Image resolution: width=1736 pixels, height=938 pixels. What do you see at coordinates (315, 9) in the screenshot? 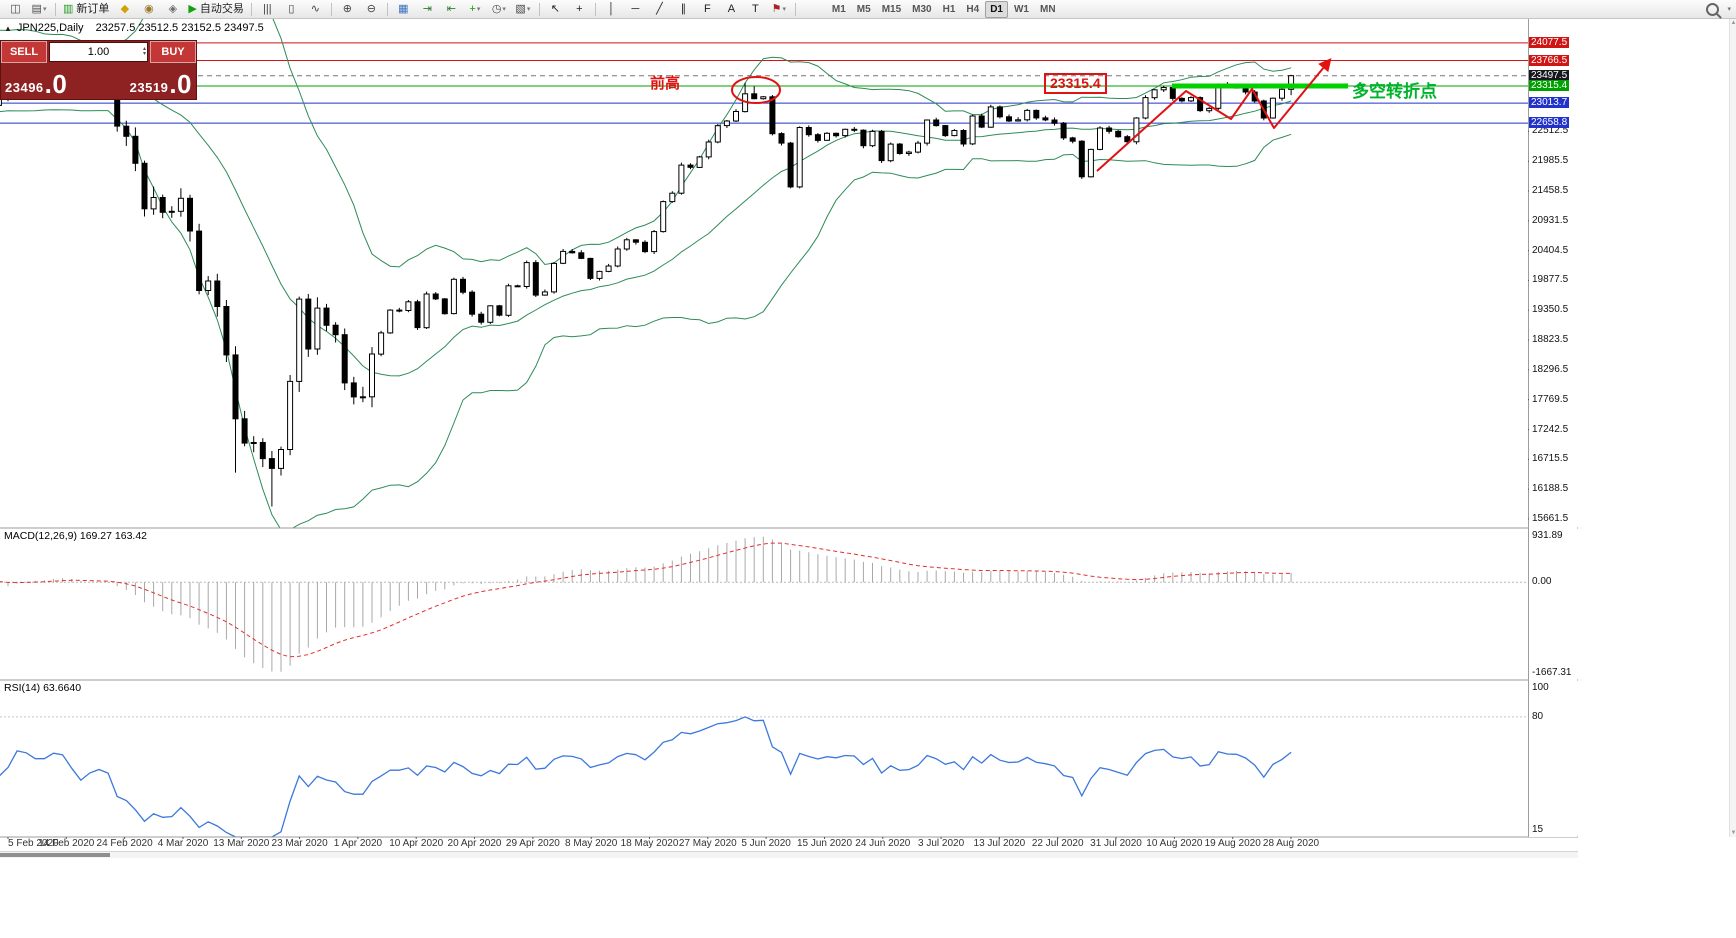
I see `line-chart-type-icon: ∿` at bounding box center [315, 9].